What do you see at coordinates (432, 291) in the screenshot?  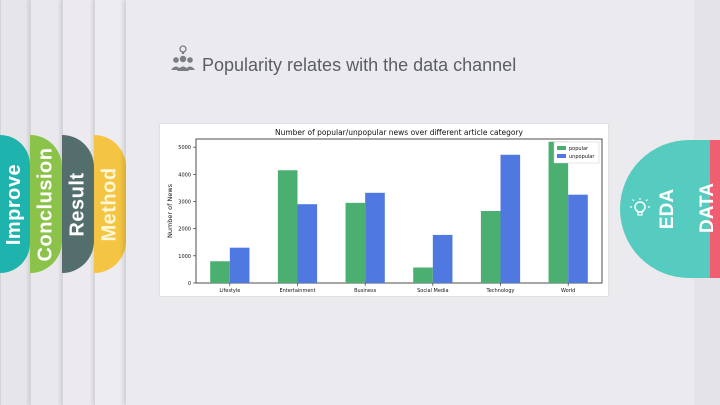 I see `x-tick-label: Social Media` at bounding box center [432, 291].